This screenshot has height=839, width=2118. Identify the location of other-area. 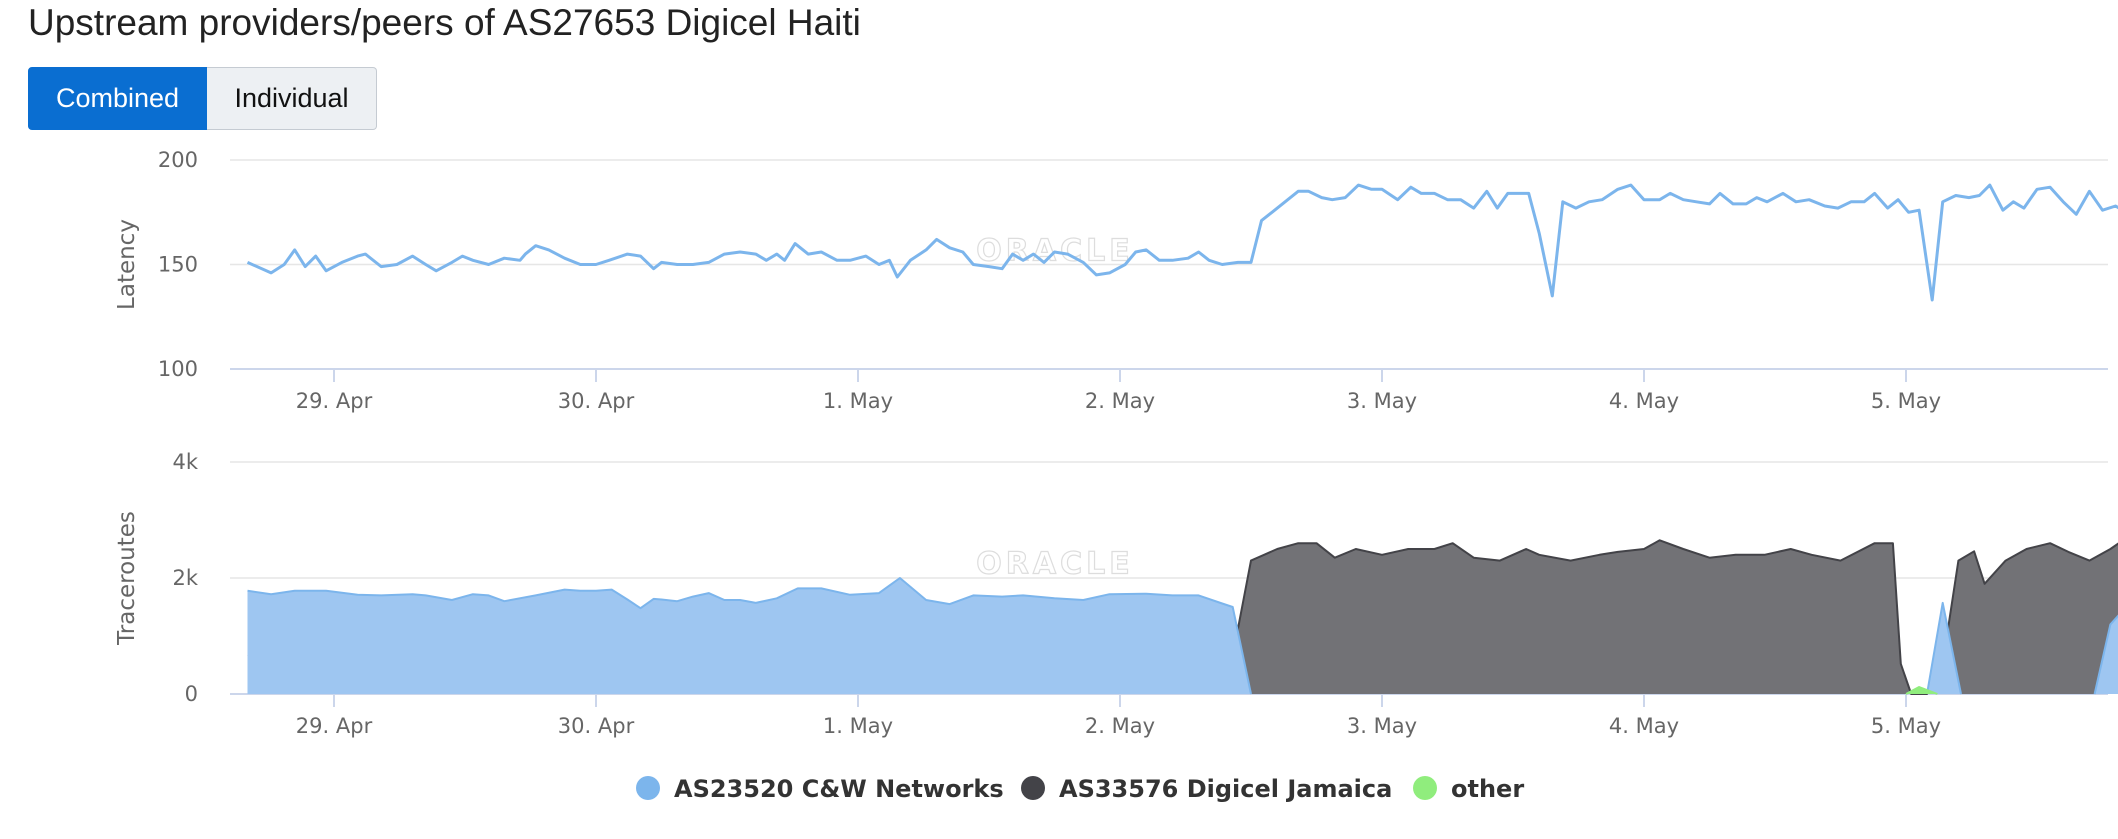
(1922, 690).